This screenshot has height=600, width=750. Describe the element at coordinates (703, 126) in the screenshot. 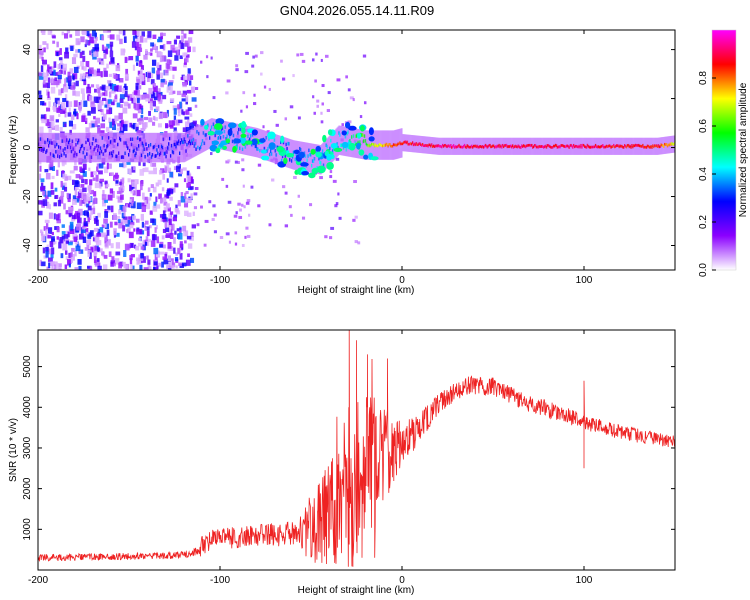

I see `colorbar-tick-label: 0.6` at that location.